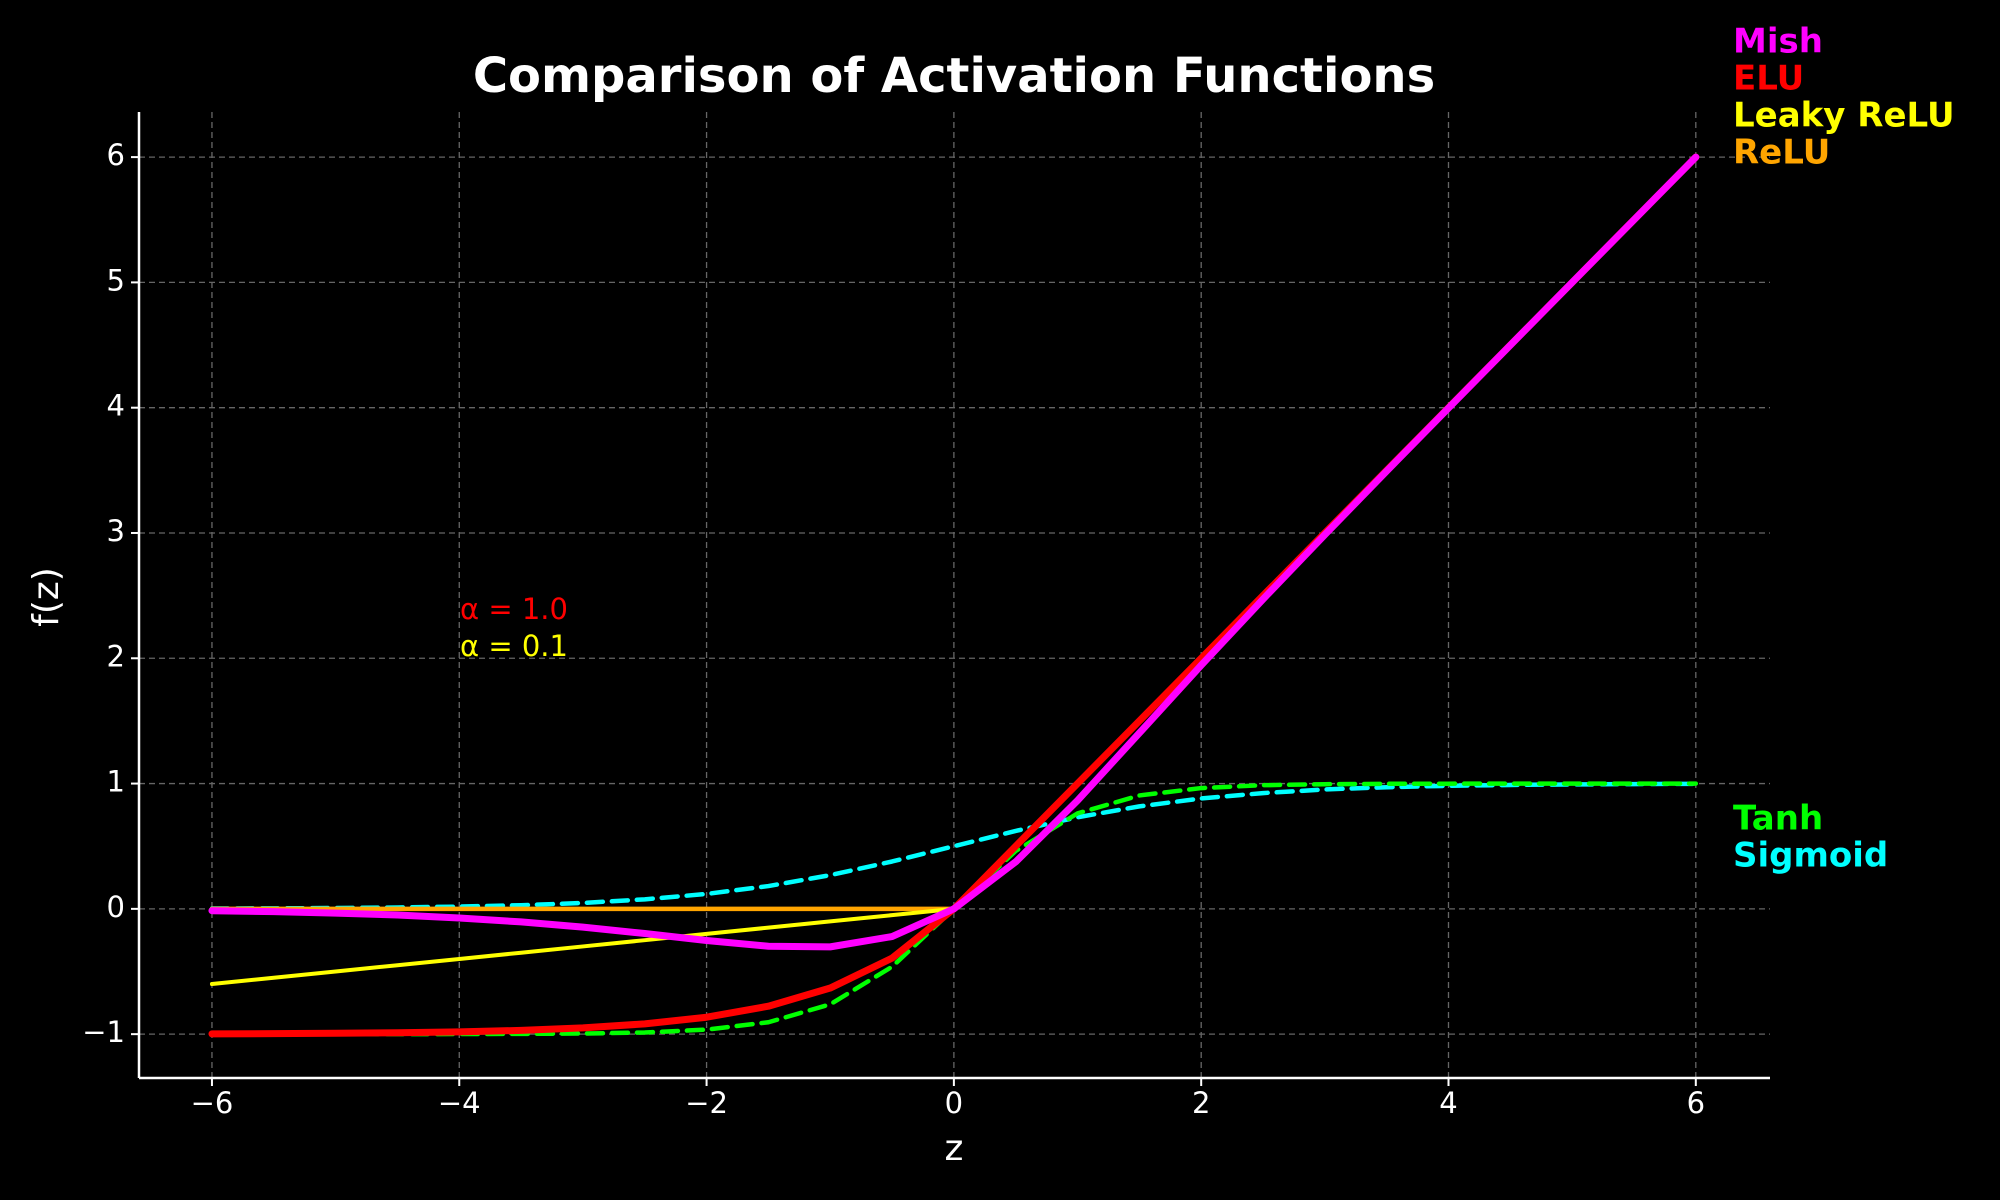 The image size is (2000, 1200). I want to click on y-tick-label: 5, so click(116, 280).